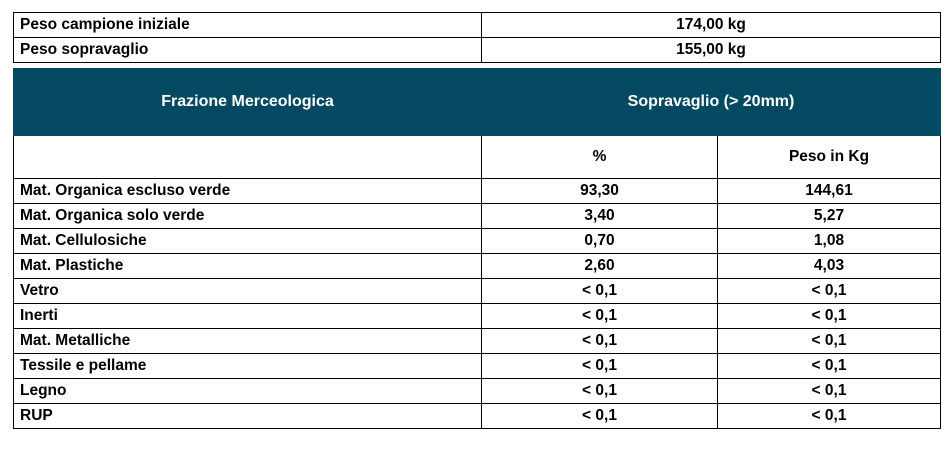  I want to click on fraction-header: Frazione Merceologica, so click(247, 102).